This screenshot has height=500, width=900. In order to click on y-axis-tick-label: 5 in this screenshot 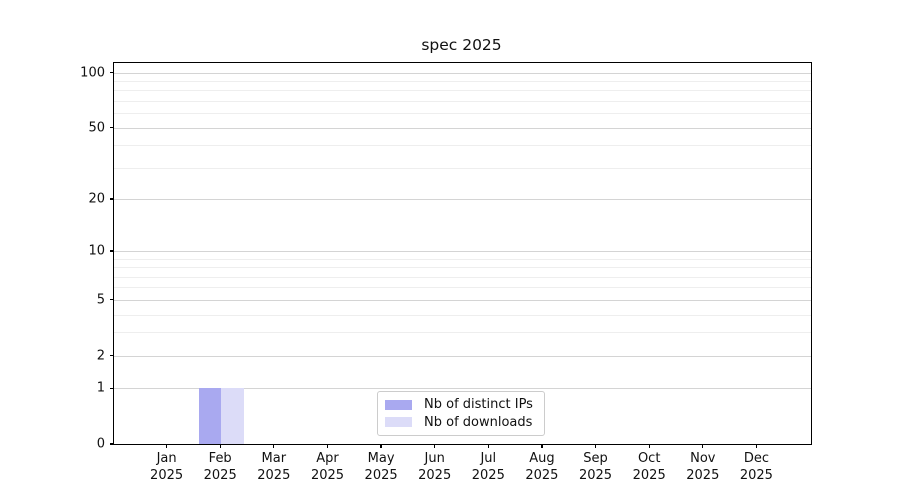, I will do `click(100, 300)`.